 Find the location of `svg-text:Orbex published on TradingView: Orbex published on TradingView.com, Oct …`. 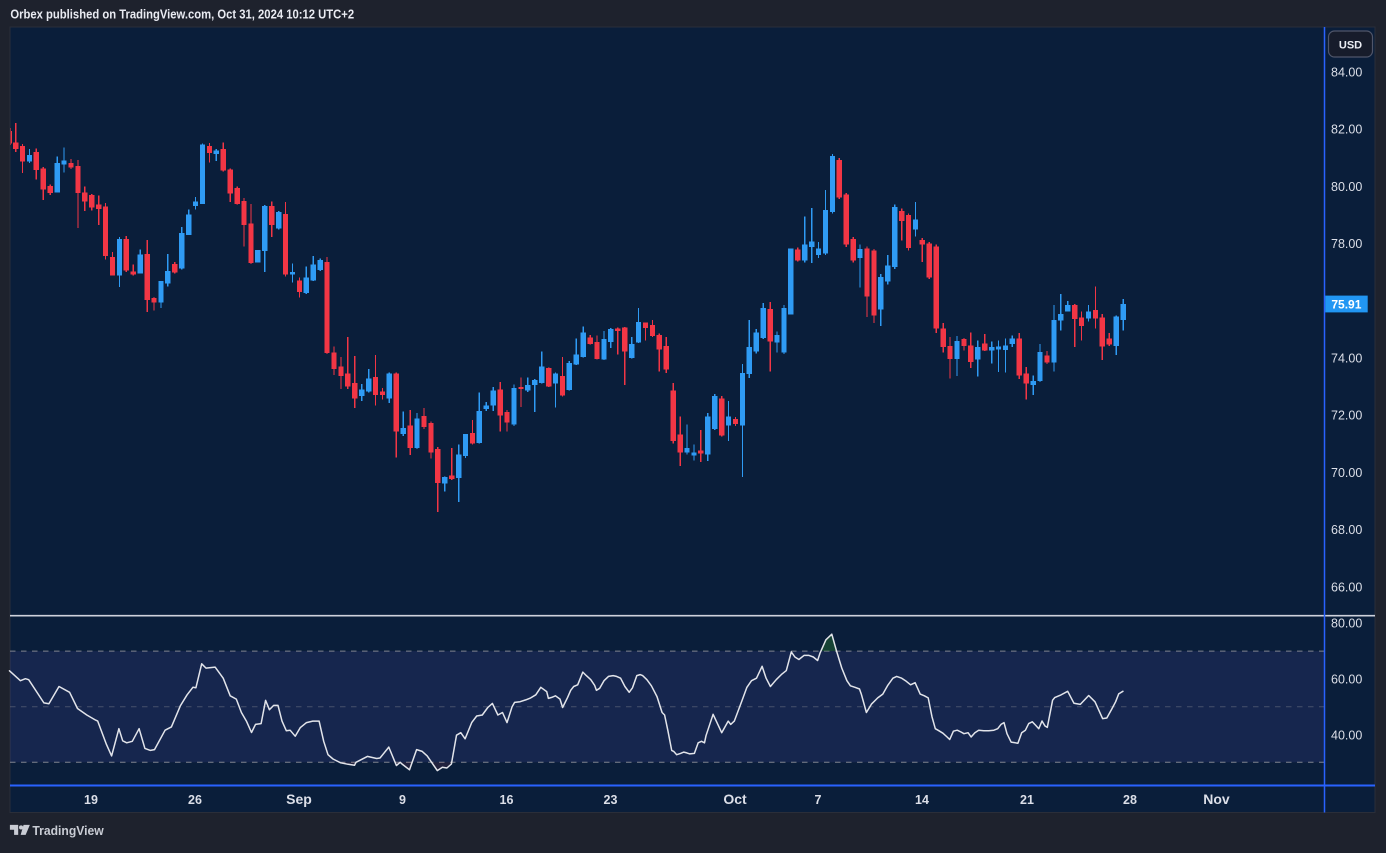

svg-text:Orbex published on TradingView: Orbex published on TradingView.com, Oct … is located at coordinates (182, 14).